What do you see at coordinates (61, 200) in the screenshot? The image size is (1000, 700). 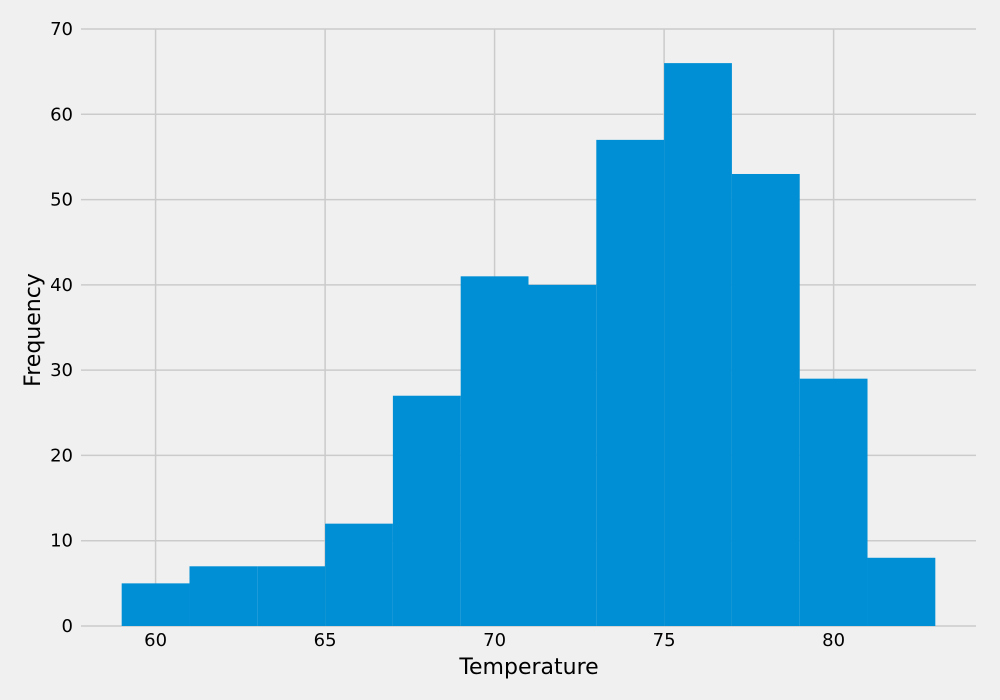 I see `y-tick-label: 50` at bounding box center [61, 200].